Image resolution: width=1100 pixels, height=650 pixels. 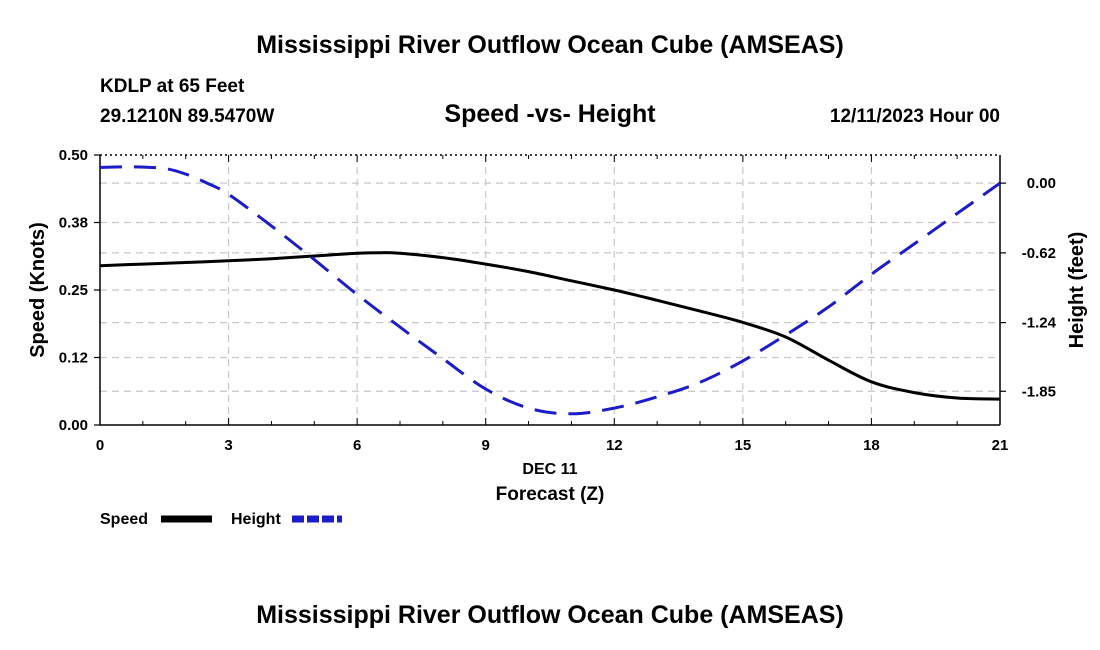 I want to click on x-tick-label: 3, so click(x=228, y=445).